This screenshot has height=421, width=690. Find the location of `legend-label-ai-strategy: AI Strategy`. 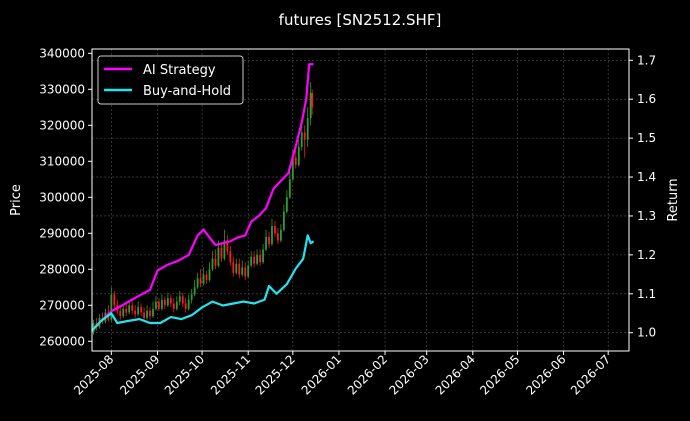

legend-label-ai-strategy: AI Strategy is located at coordinates (179, 70).